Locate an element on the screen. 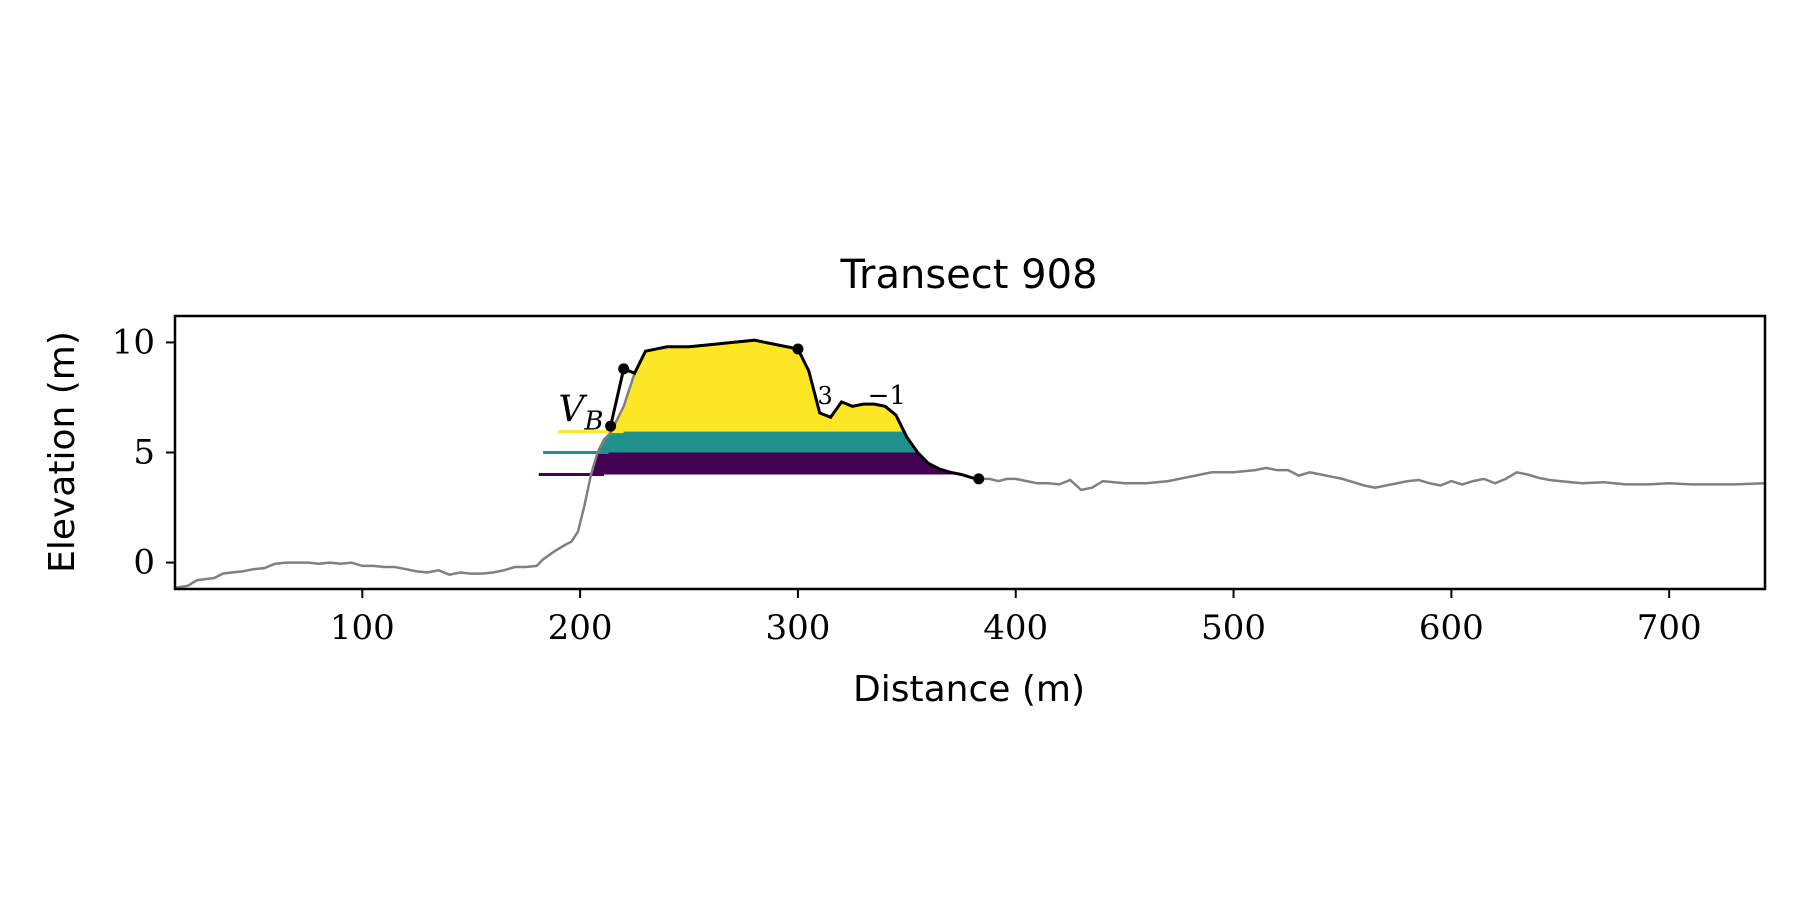 The image size is (1800, 900). y-tick-label: 10 is located at coordinates (133, 342).